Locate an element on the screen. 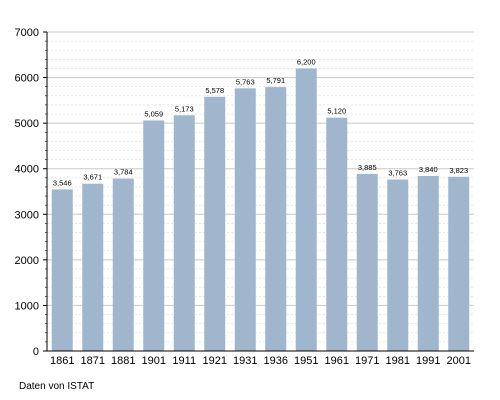 Image resolution: width=500 pixels, height=400 pixels. x-tick-label-1936: 1936 is located at coordinates (276, 361).